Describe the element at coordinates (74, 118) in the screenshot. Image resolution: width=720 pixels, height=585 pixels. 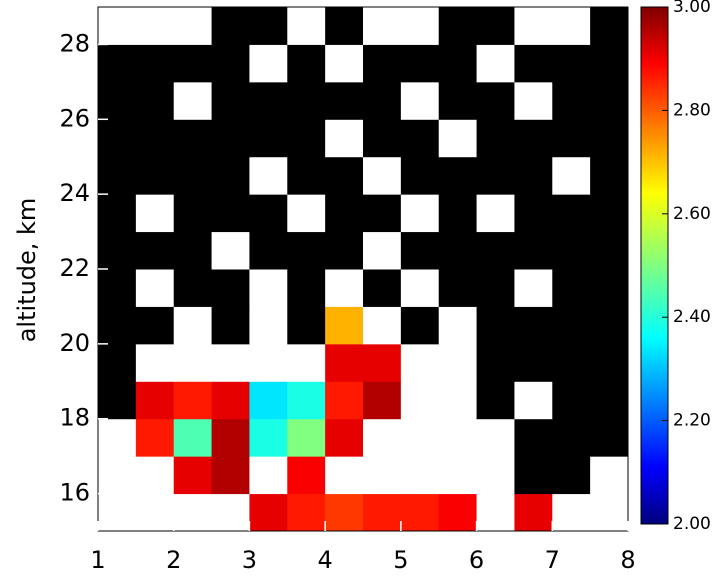
I see `y-tick-label: 26` at that location.